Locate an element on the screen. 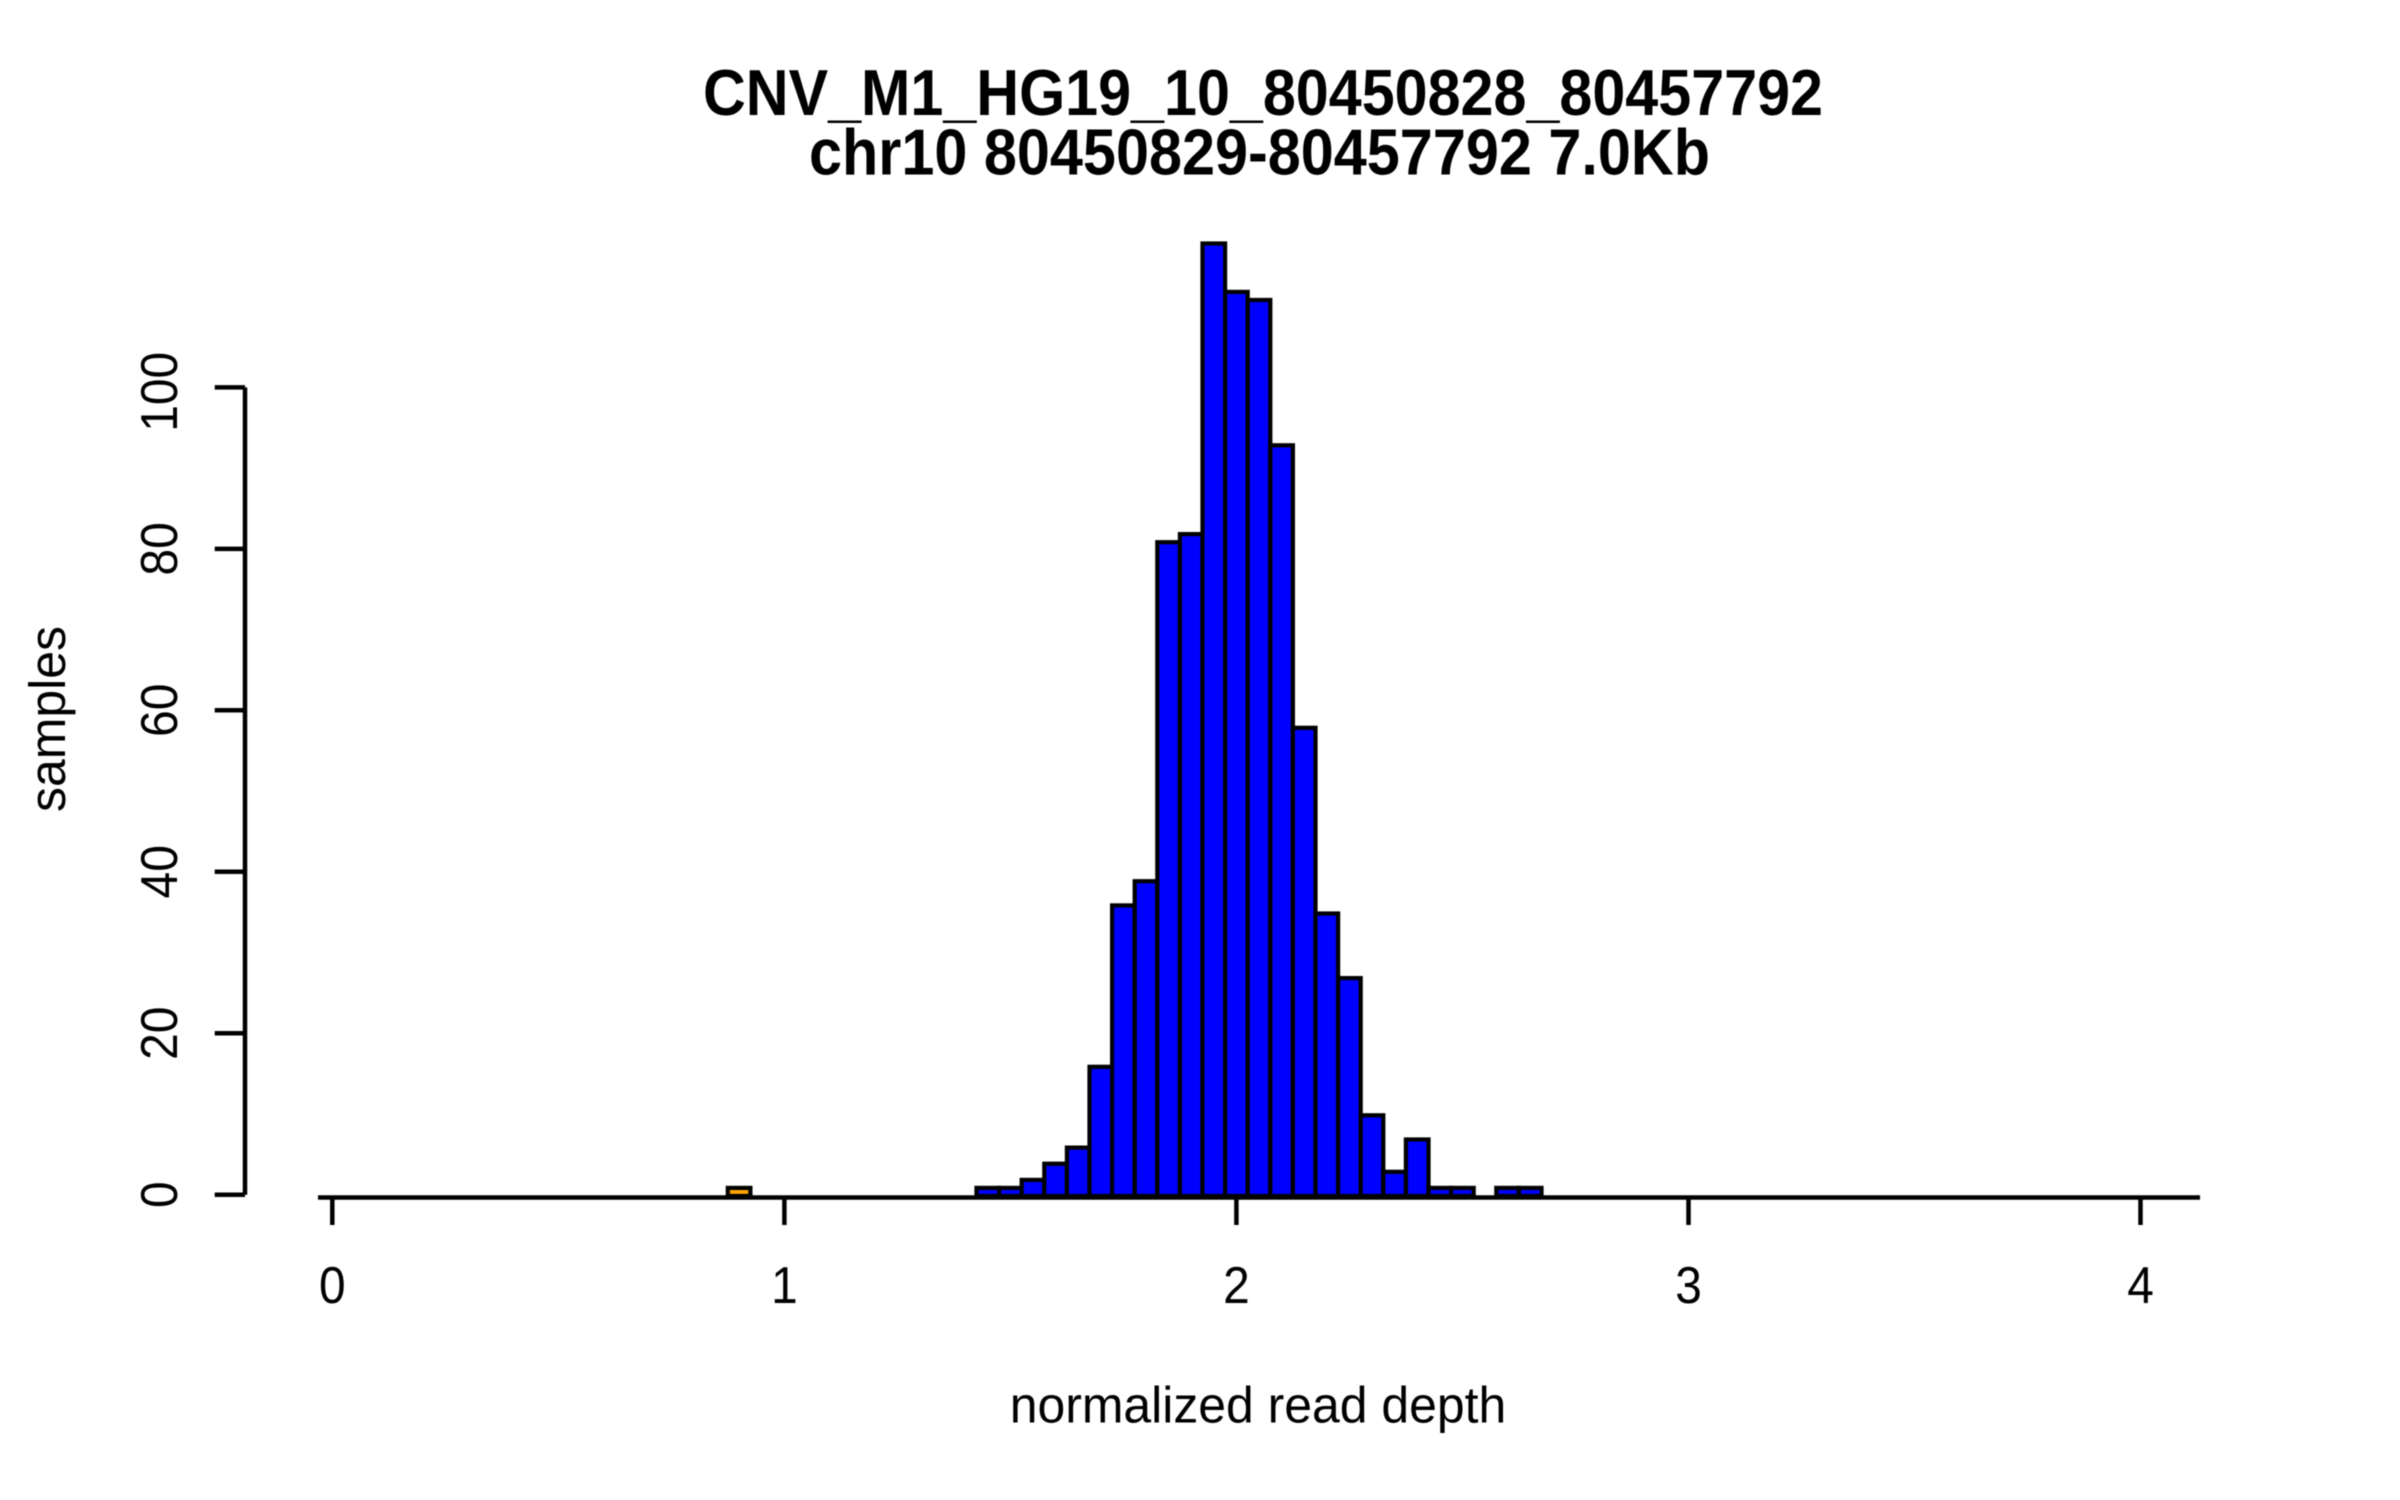  svg-text: 2 is located at coordinates (1236, 1286).